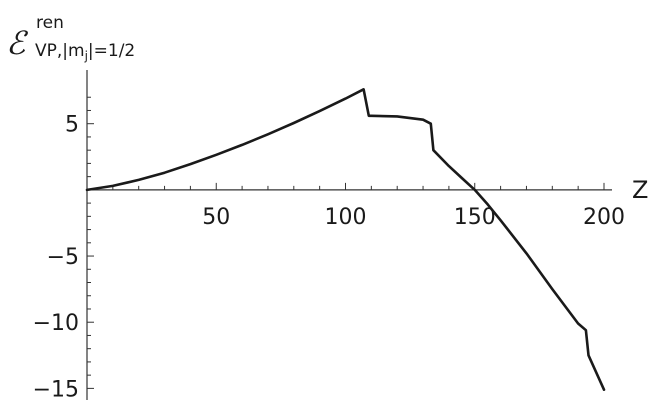 The height and width of the screenshot is (405, 649). I want to click on x-axis-title: Z, so click(640, 190).